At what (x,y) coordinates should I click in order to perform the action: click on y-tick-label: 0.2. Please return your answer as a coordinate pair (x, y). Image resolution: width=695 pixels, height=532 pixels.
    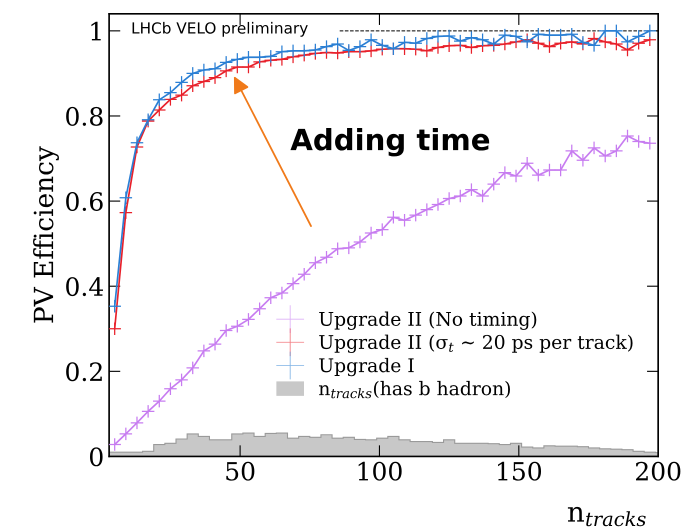
    Looking at the image, I should click on (84, 372).